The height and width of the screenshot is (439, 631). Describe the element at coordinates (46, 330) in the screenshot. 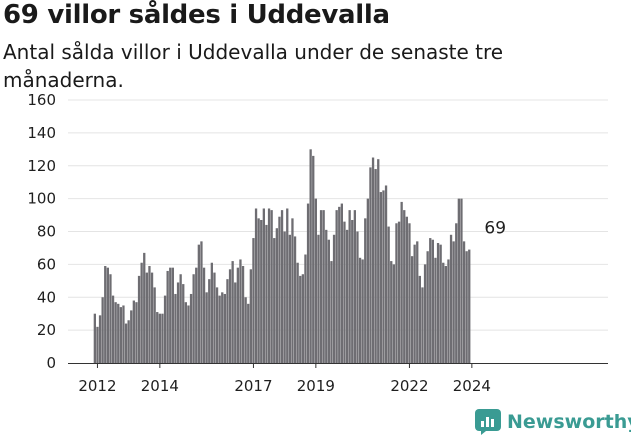

I see `y-tick-label: 20` at that location.